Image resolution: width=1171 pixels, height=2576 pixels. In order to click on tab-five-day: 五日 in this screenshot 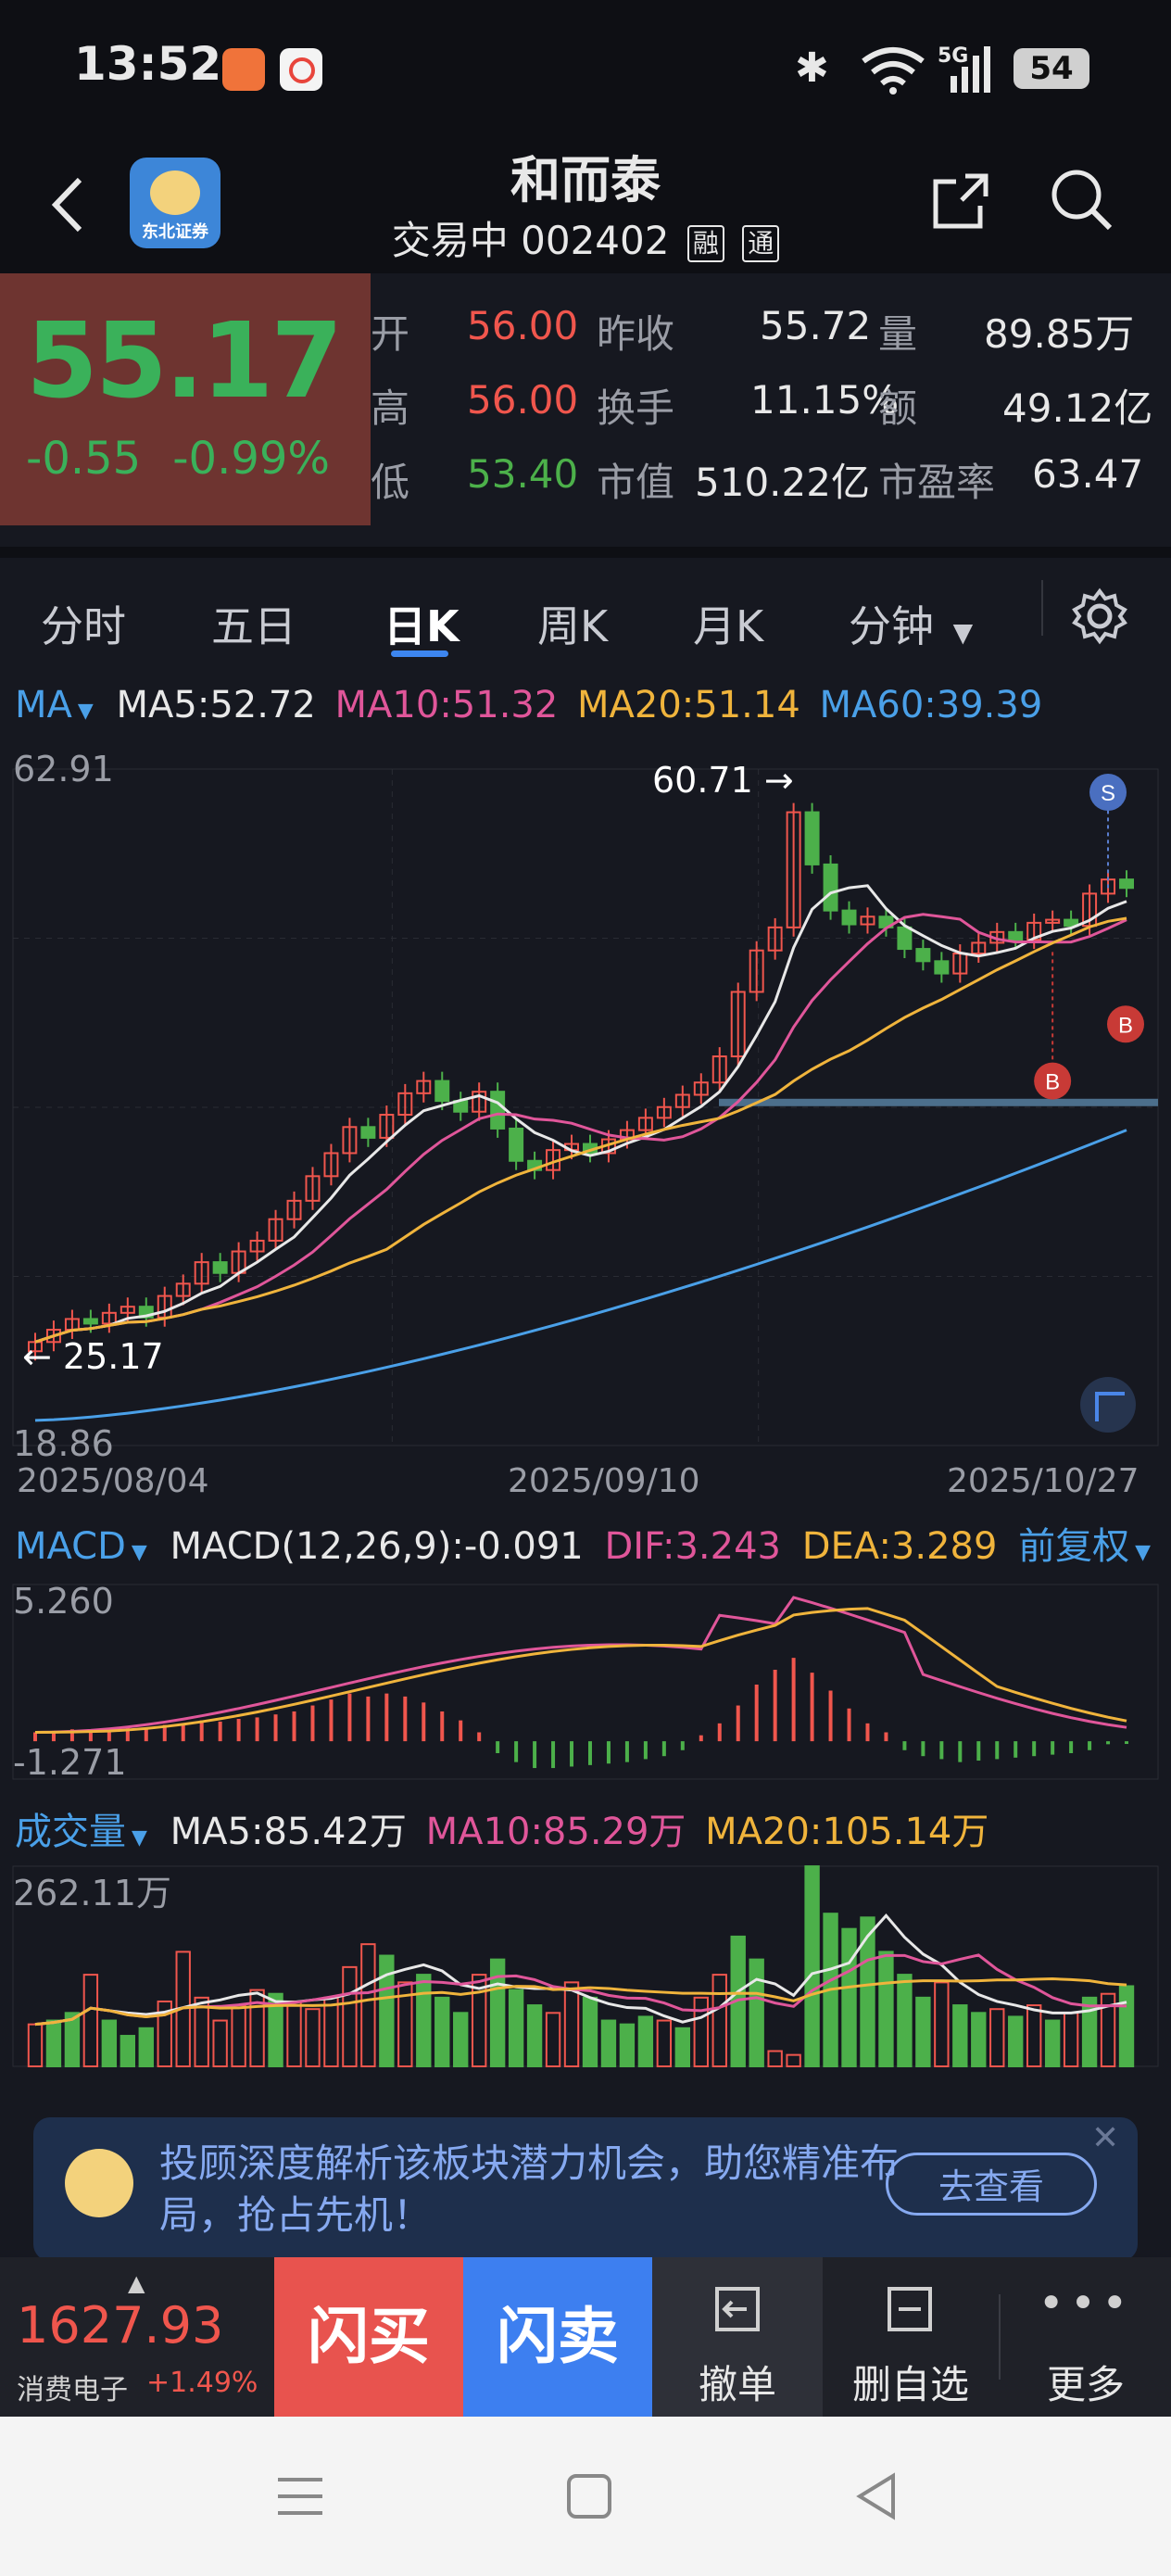, I will do `click(254, 626)`.